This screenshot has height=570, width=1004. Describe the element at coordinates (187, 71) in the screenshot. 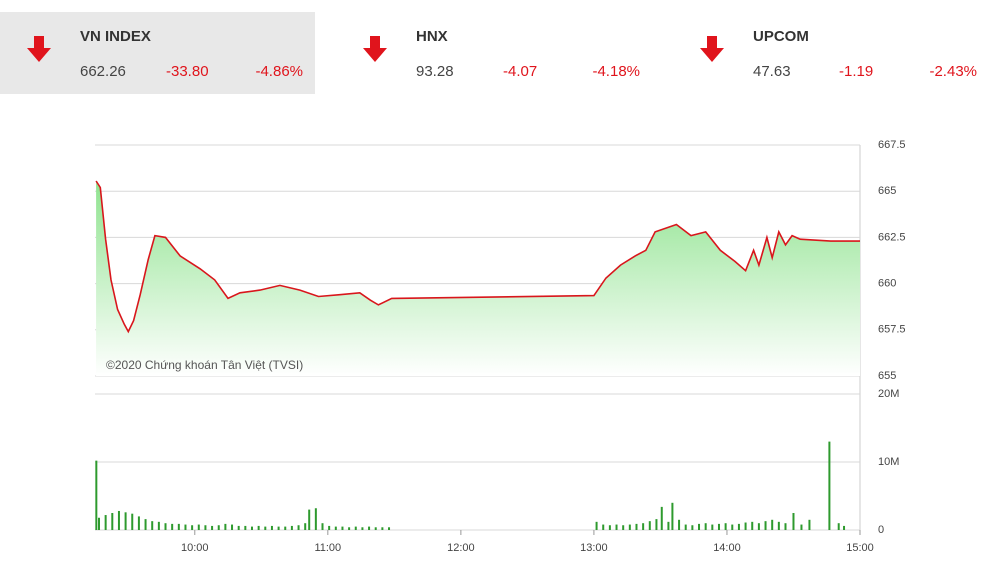

I see `index-change: -33.80` at that location.